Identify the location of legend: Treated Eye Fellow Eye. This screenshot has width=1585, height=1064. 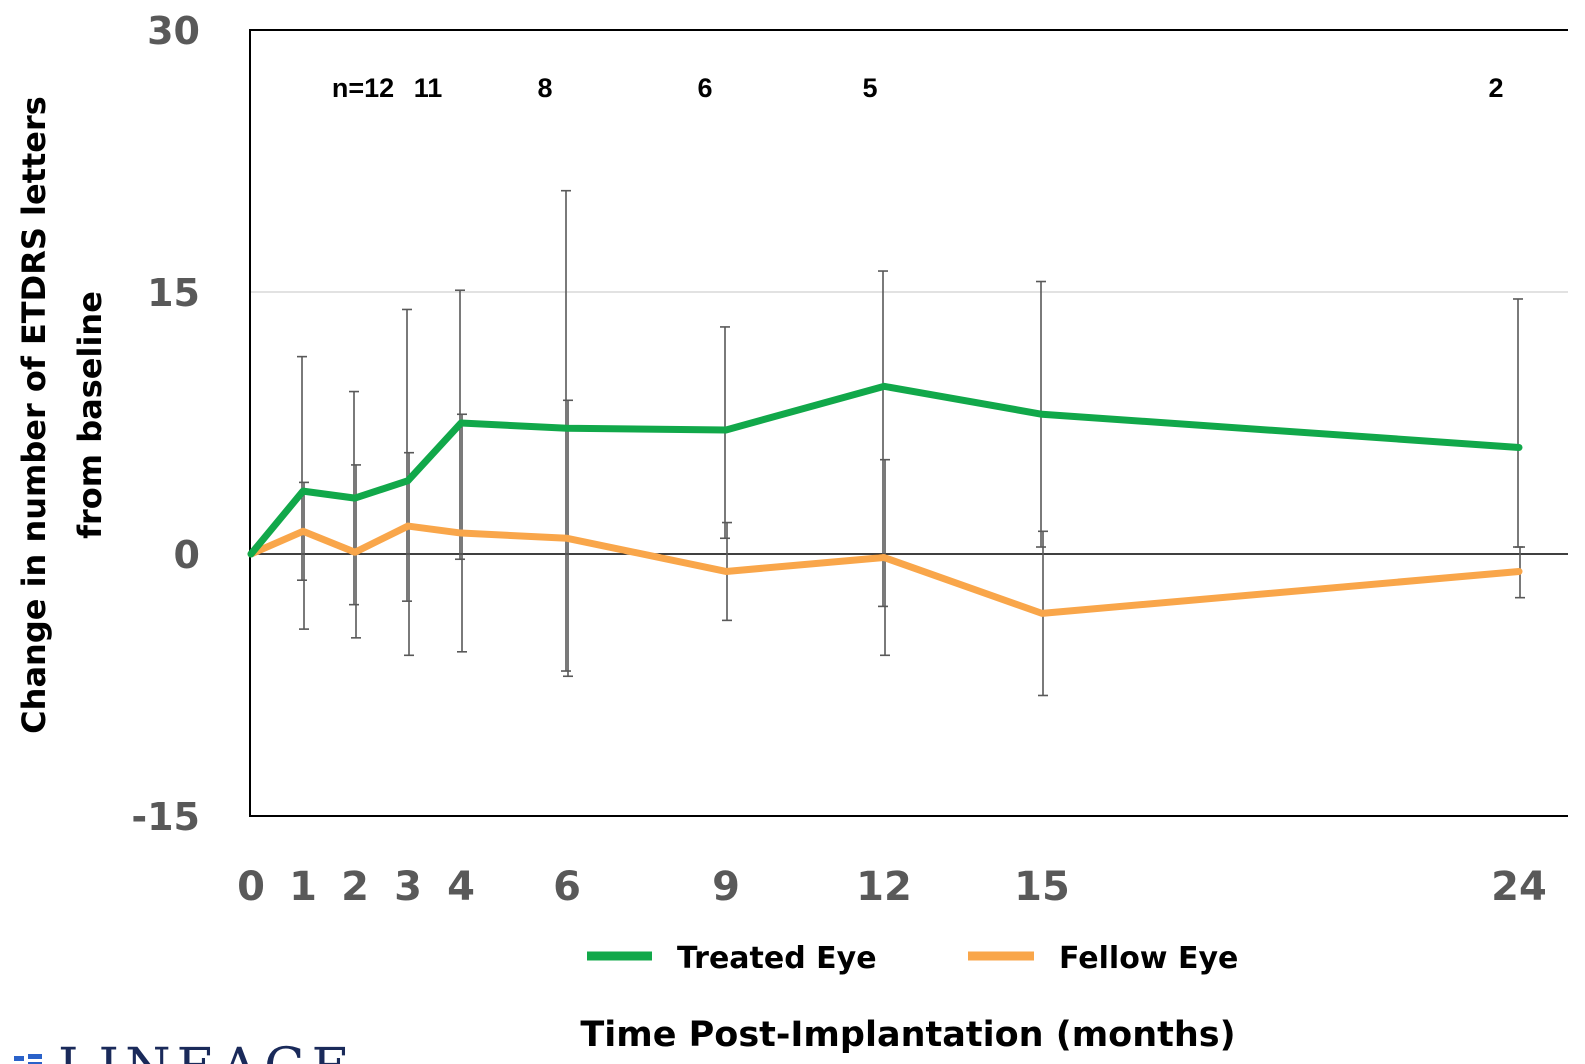
(912, 958).